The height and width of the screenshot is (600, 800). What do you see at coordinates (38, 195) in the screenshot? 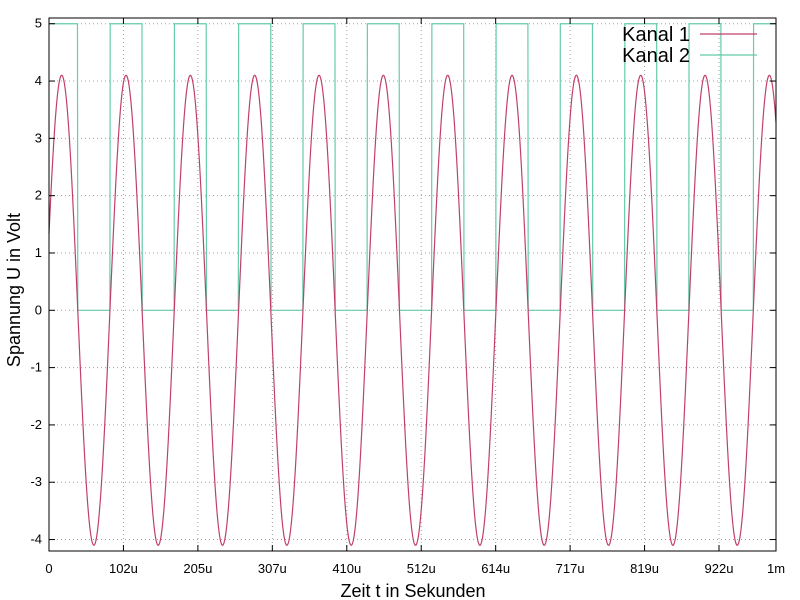
I see `y-tick-label: 2` at bounding box center [38, 195].